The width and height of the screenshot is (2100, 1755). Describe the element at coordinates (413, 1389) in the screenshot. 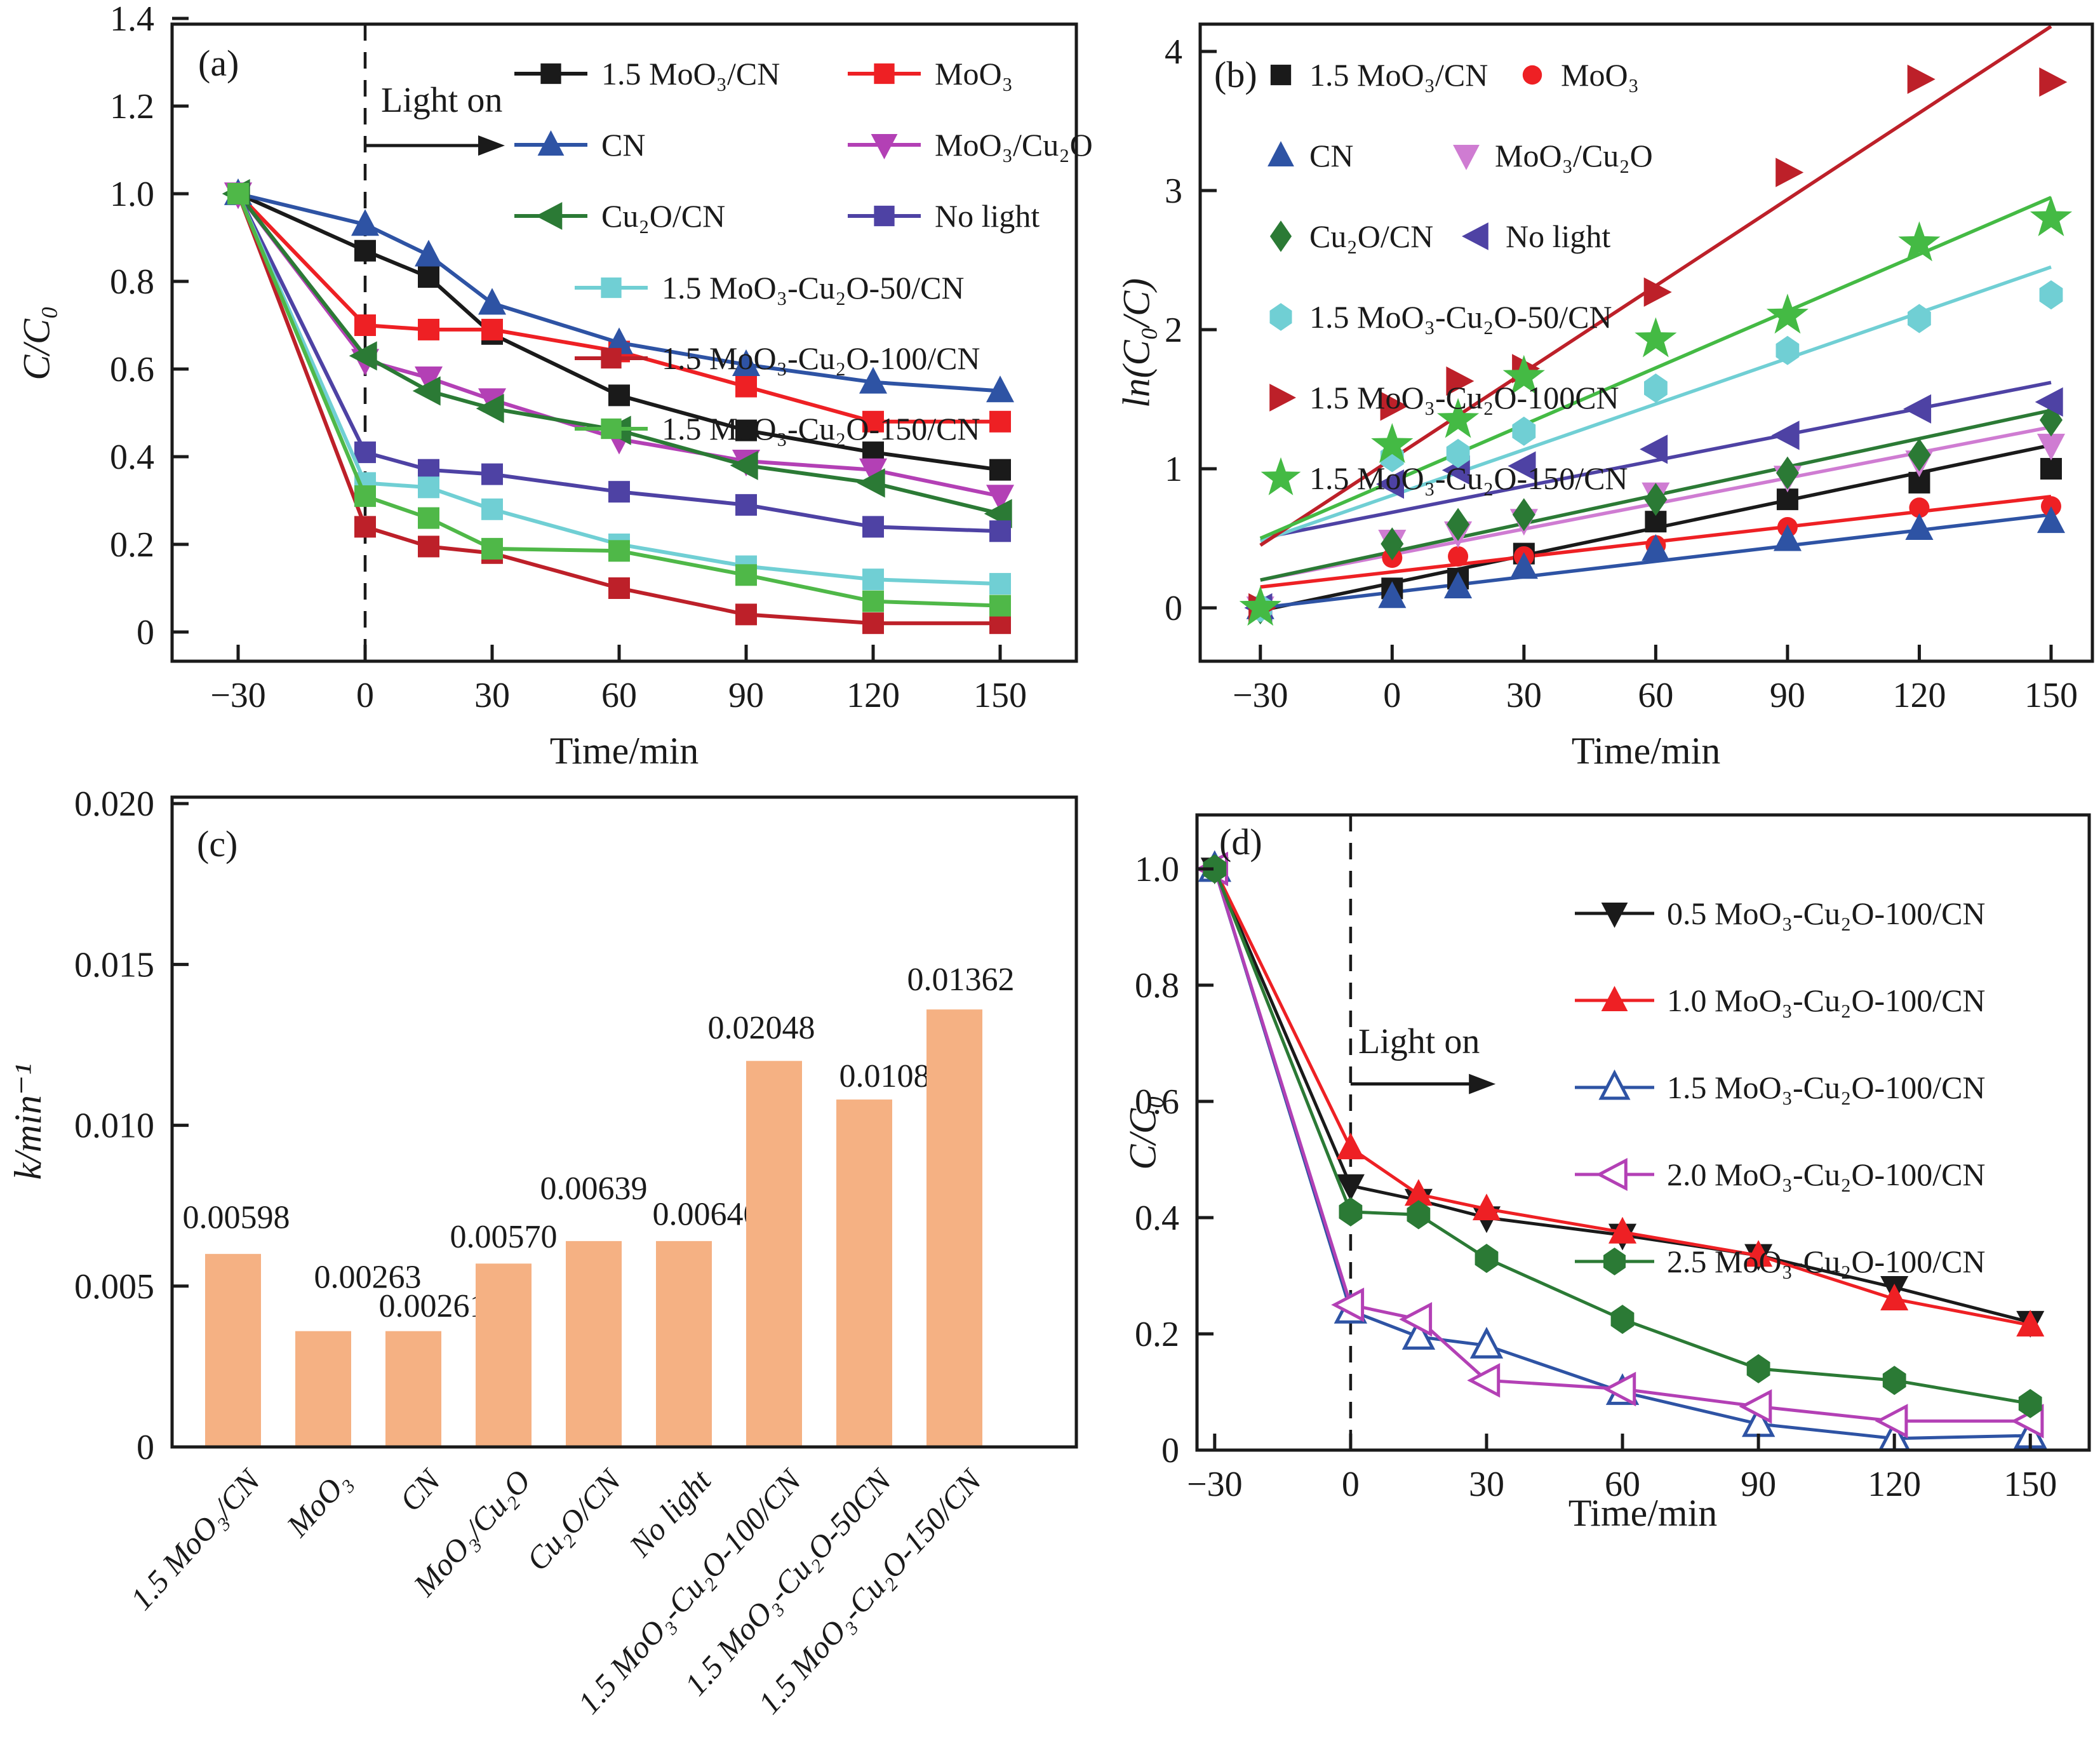

I see `bar-cn` at that location.